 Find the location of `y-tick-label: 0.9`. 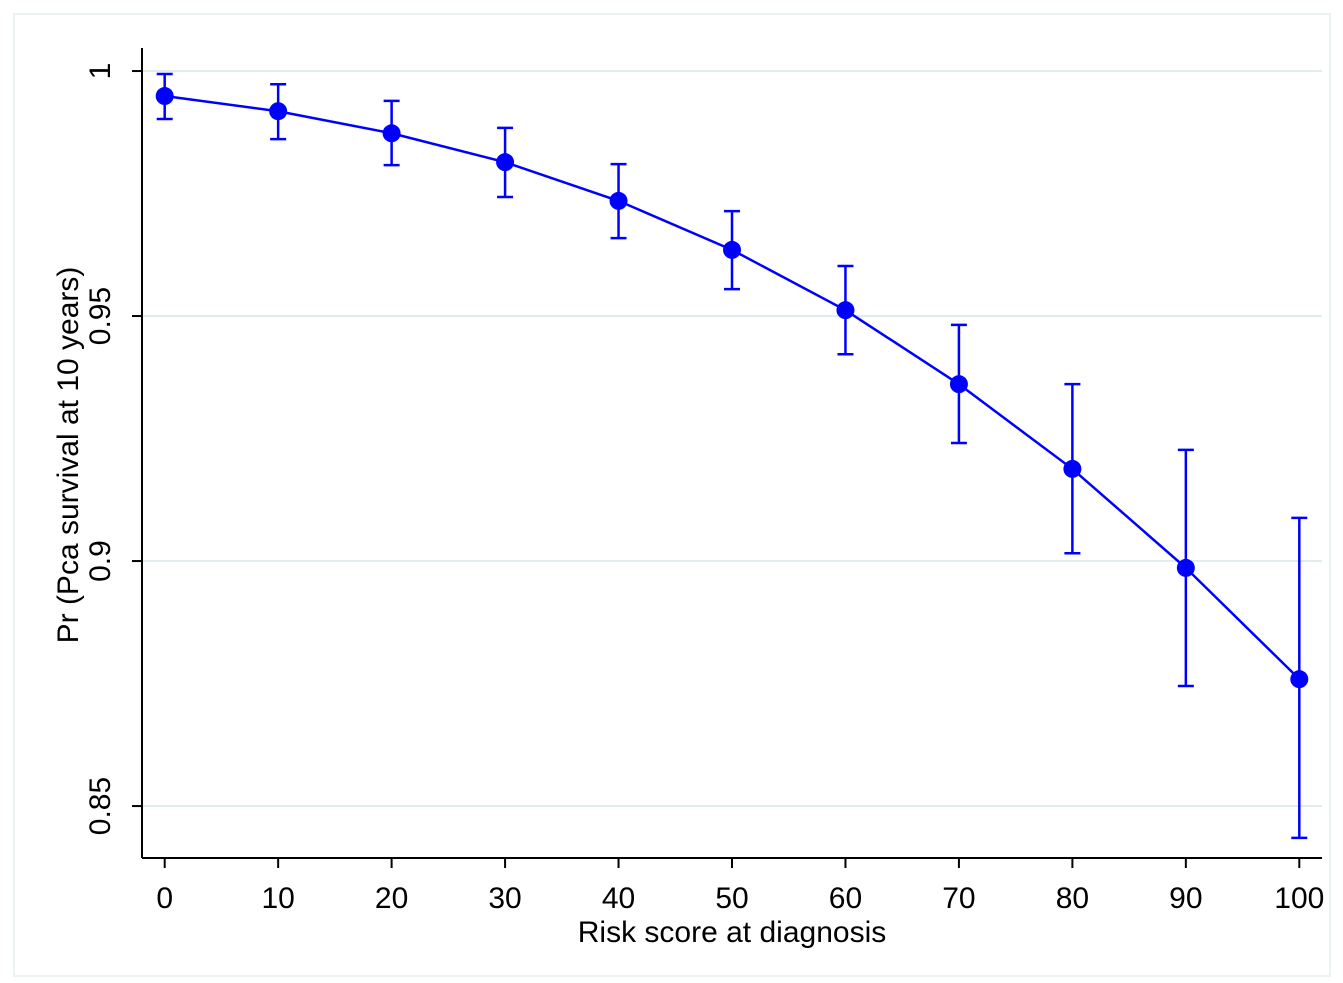

y-tick-label: 0.9 is located at coordinates (100, 561).